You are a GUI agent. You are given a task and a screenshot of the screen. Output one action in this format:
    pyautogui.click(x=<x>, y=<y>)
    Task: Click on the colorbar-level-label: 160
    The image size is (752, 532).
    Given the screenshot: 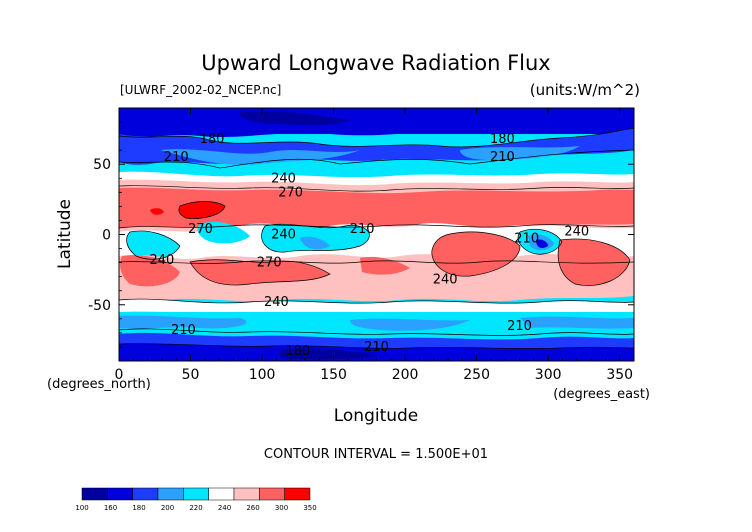 What is the action you would take?
    pyautogui.click(x=110, y=508)
    